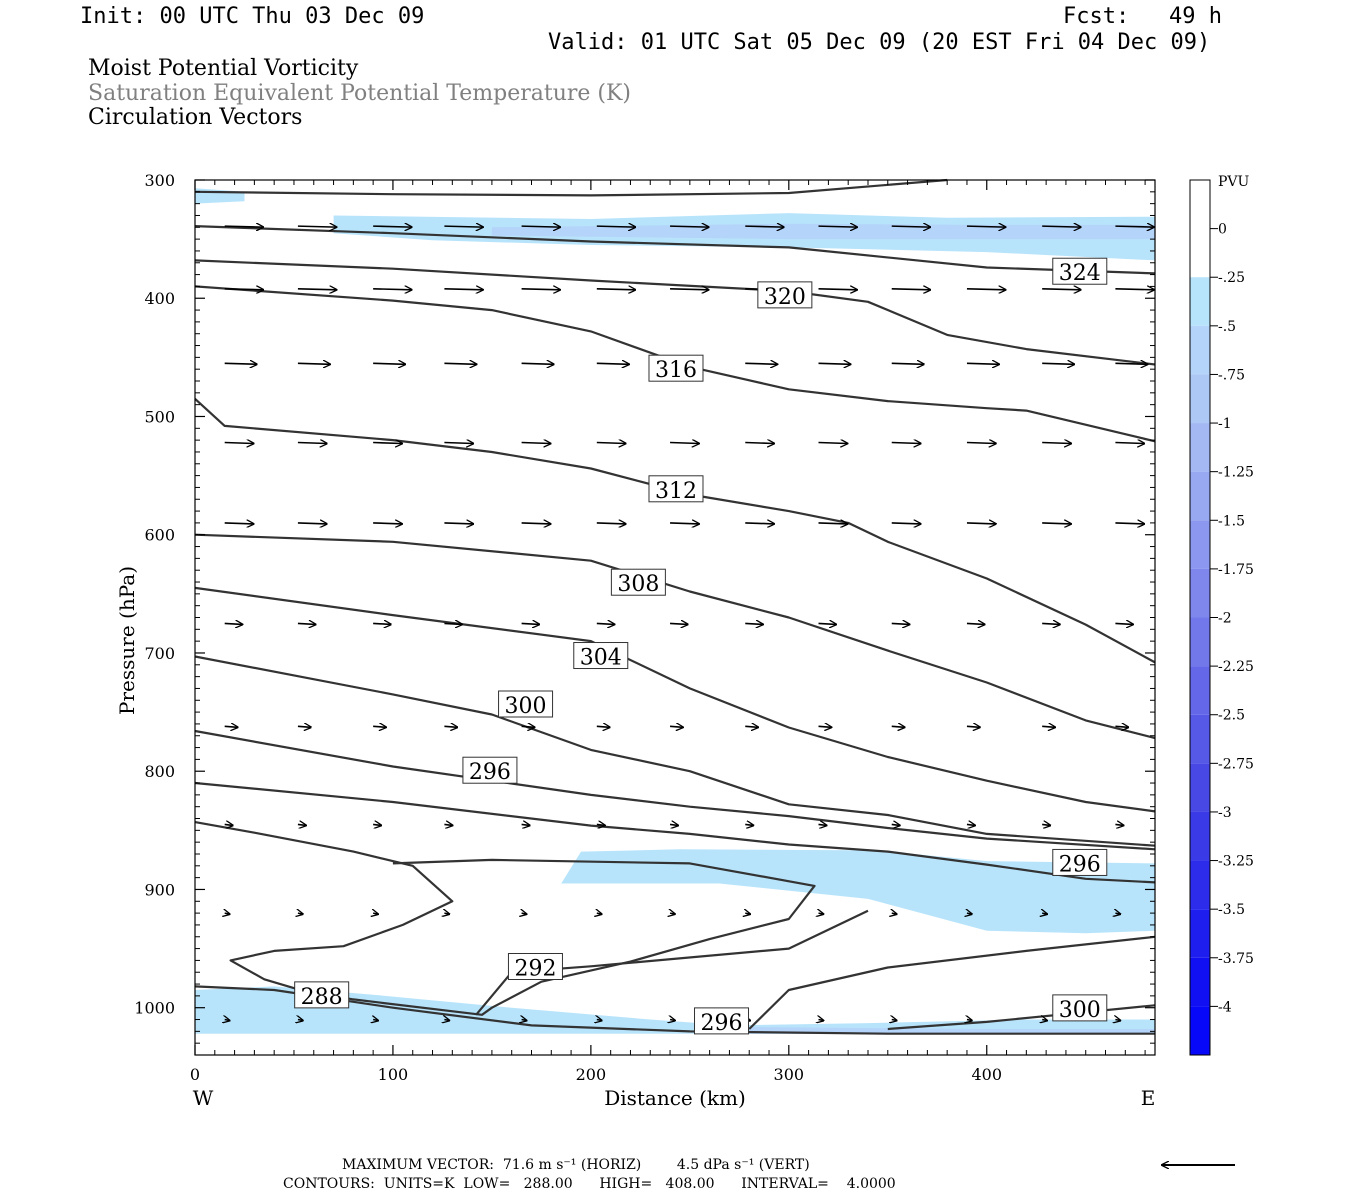  What do you see at coordinates (601, 658) in the screenshot?
I see `contour-label: 304` at bounding box center [601, 658].